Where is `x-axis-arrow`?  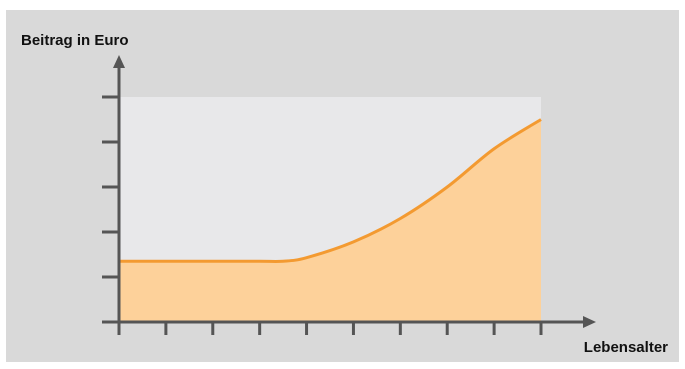 x-axis-arrow is located at coordinates (589, 322).